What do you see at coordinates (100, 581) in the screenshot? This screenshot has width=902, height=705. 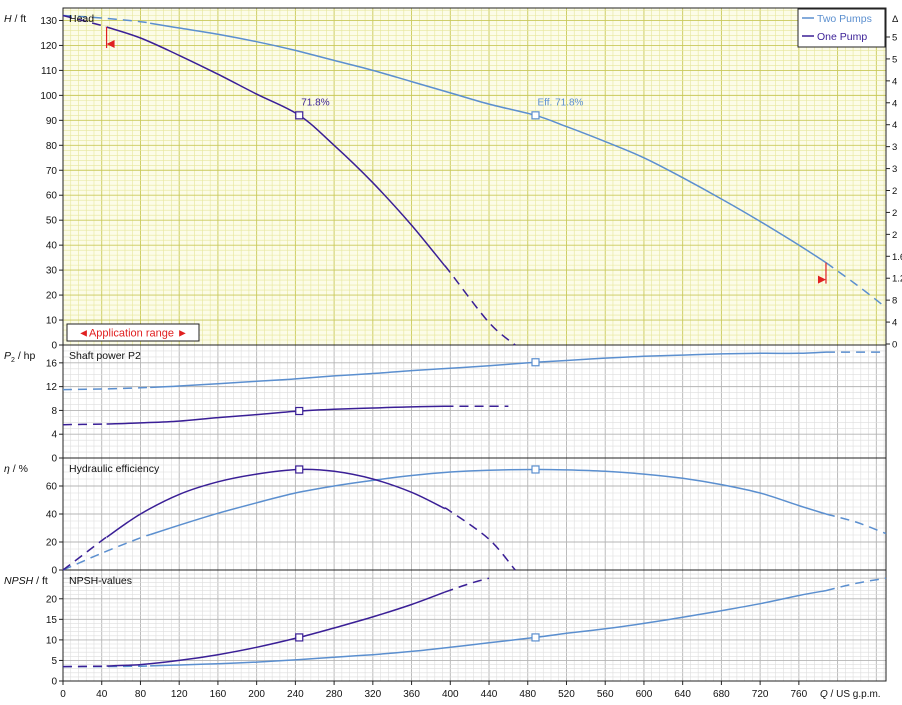 I see `panel-title-npsh: NPSH-values` at bounding box center [100, 581].